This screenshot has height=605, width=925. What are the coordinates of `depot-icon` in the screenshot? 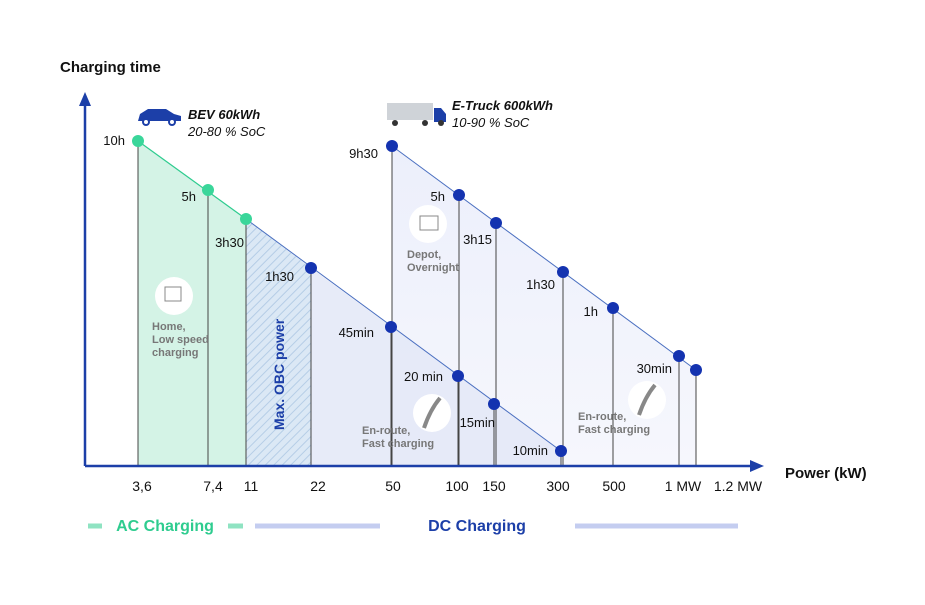 It's located at (428, 224).